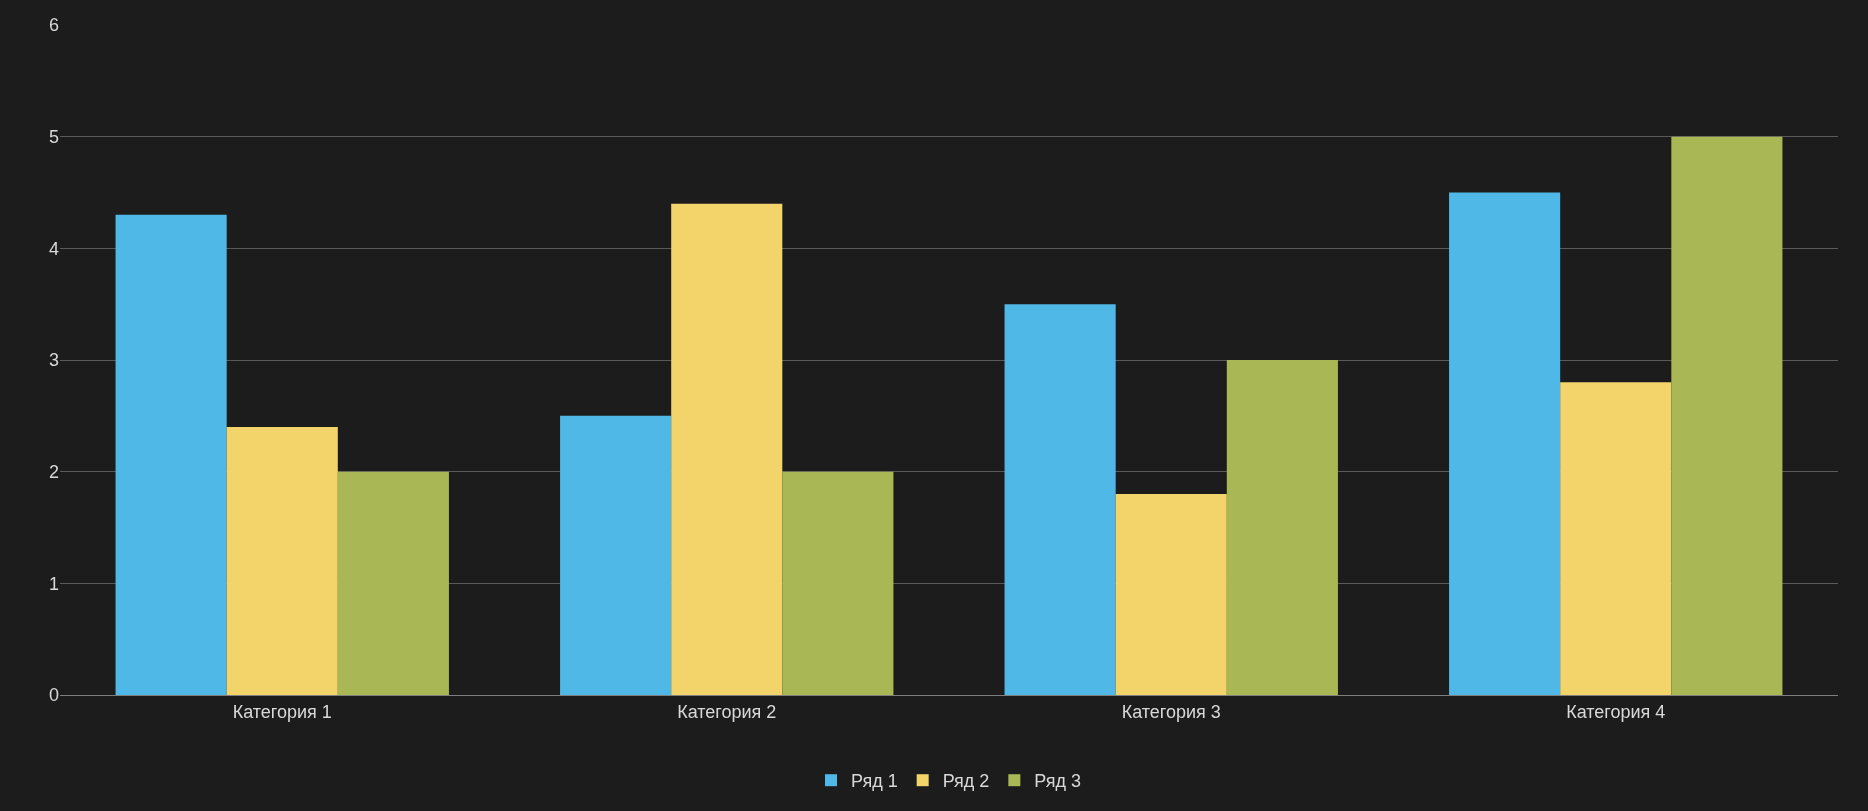  What do you see at coordinates (53, 583) in the screenshot?
I see `y-tick-label: 1` at bounding box center [53, 583].